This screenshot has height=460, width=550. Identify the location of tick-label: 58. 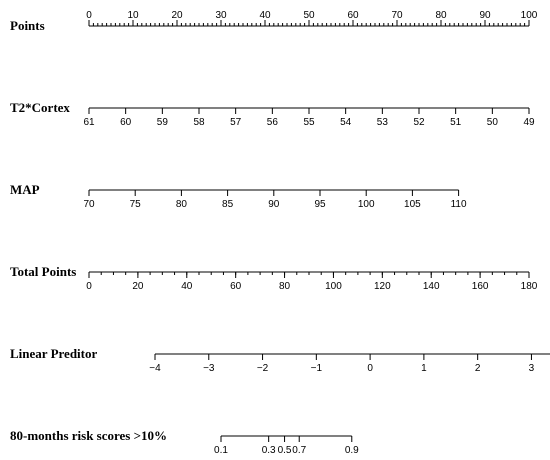
(199, 122).